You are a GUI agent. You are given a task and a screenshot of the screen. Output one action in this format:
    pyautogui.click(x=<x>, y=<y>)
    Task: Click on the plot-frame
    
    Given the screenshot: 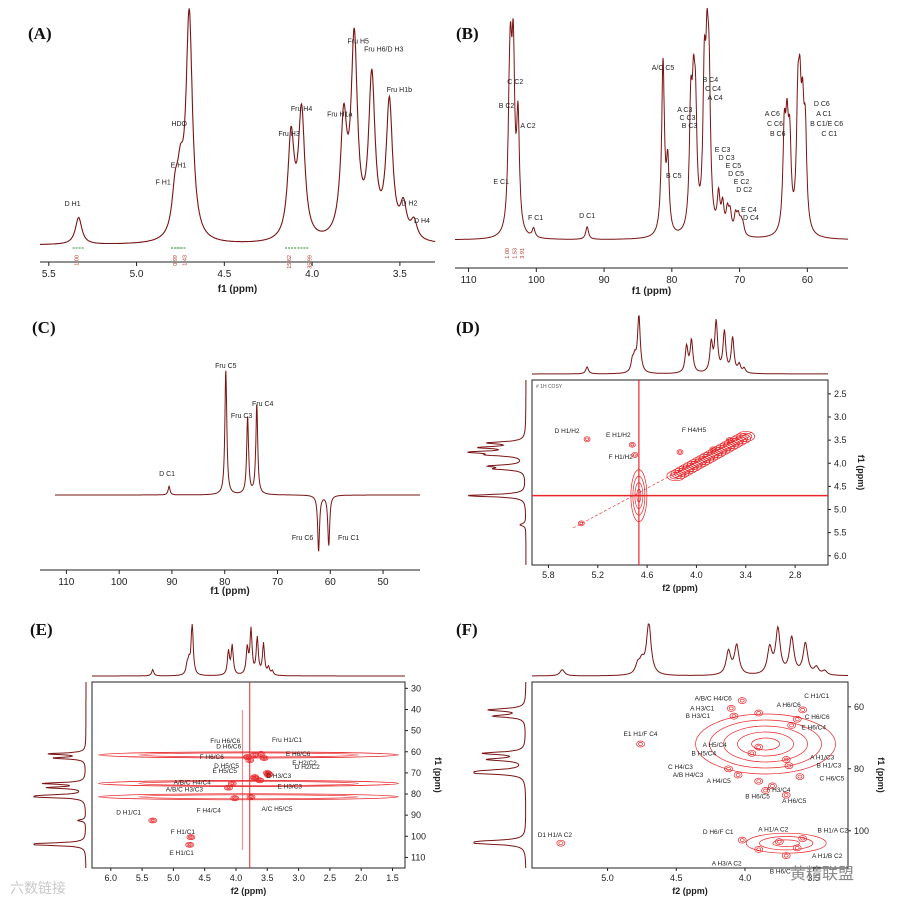 What is the action you would take?
    pyautogui.click(x=680, y=472)
    